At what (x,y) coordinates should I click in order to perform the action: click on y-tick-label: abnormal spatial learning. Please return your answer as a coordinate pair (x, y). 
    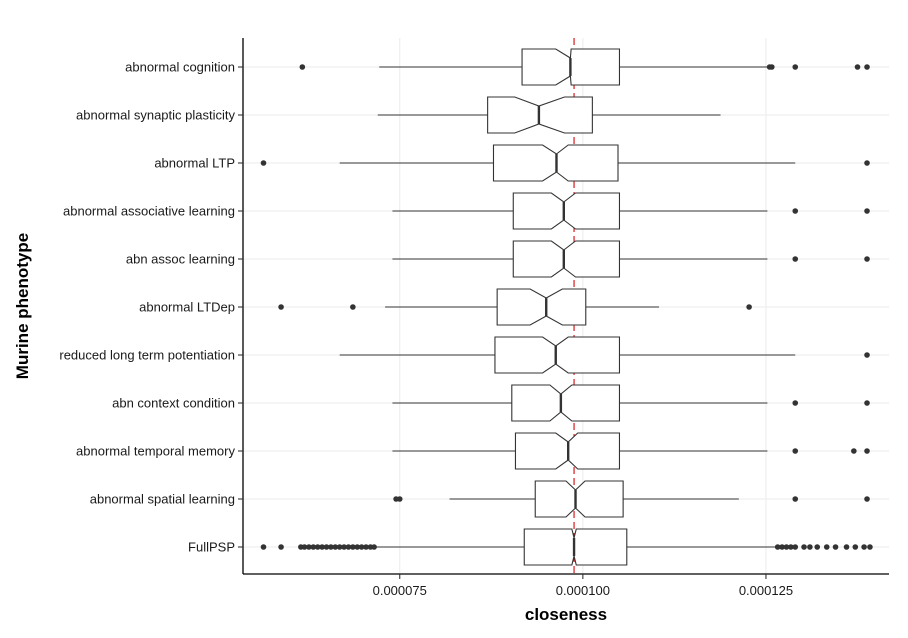
    Looking at the image, I should click on (162, 499).